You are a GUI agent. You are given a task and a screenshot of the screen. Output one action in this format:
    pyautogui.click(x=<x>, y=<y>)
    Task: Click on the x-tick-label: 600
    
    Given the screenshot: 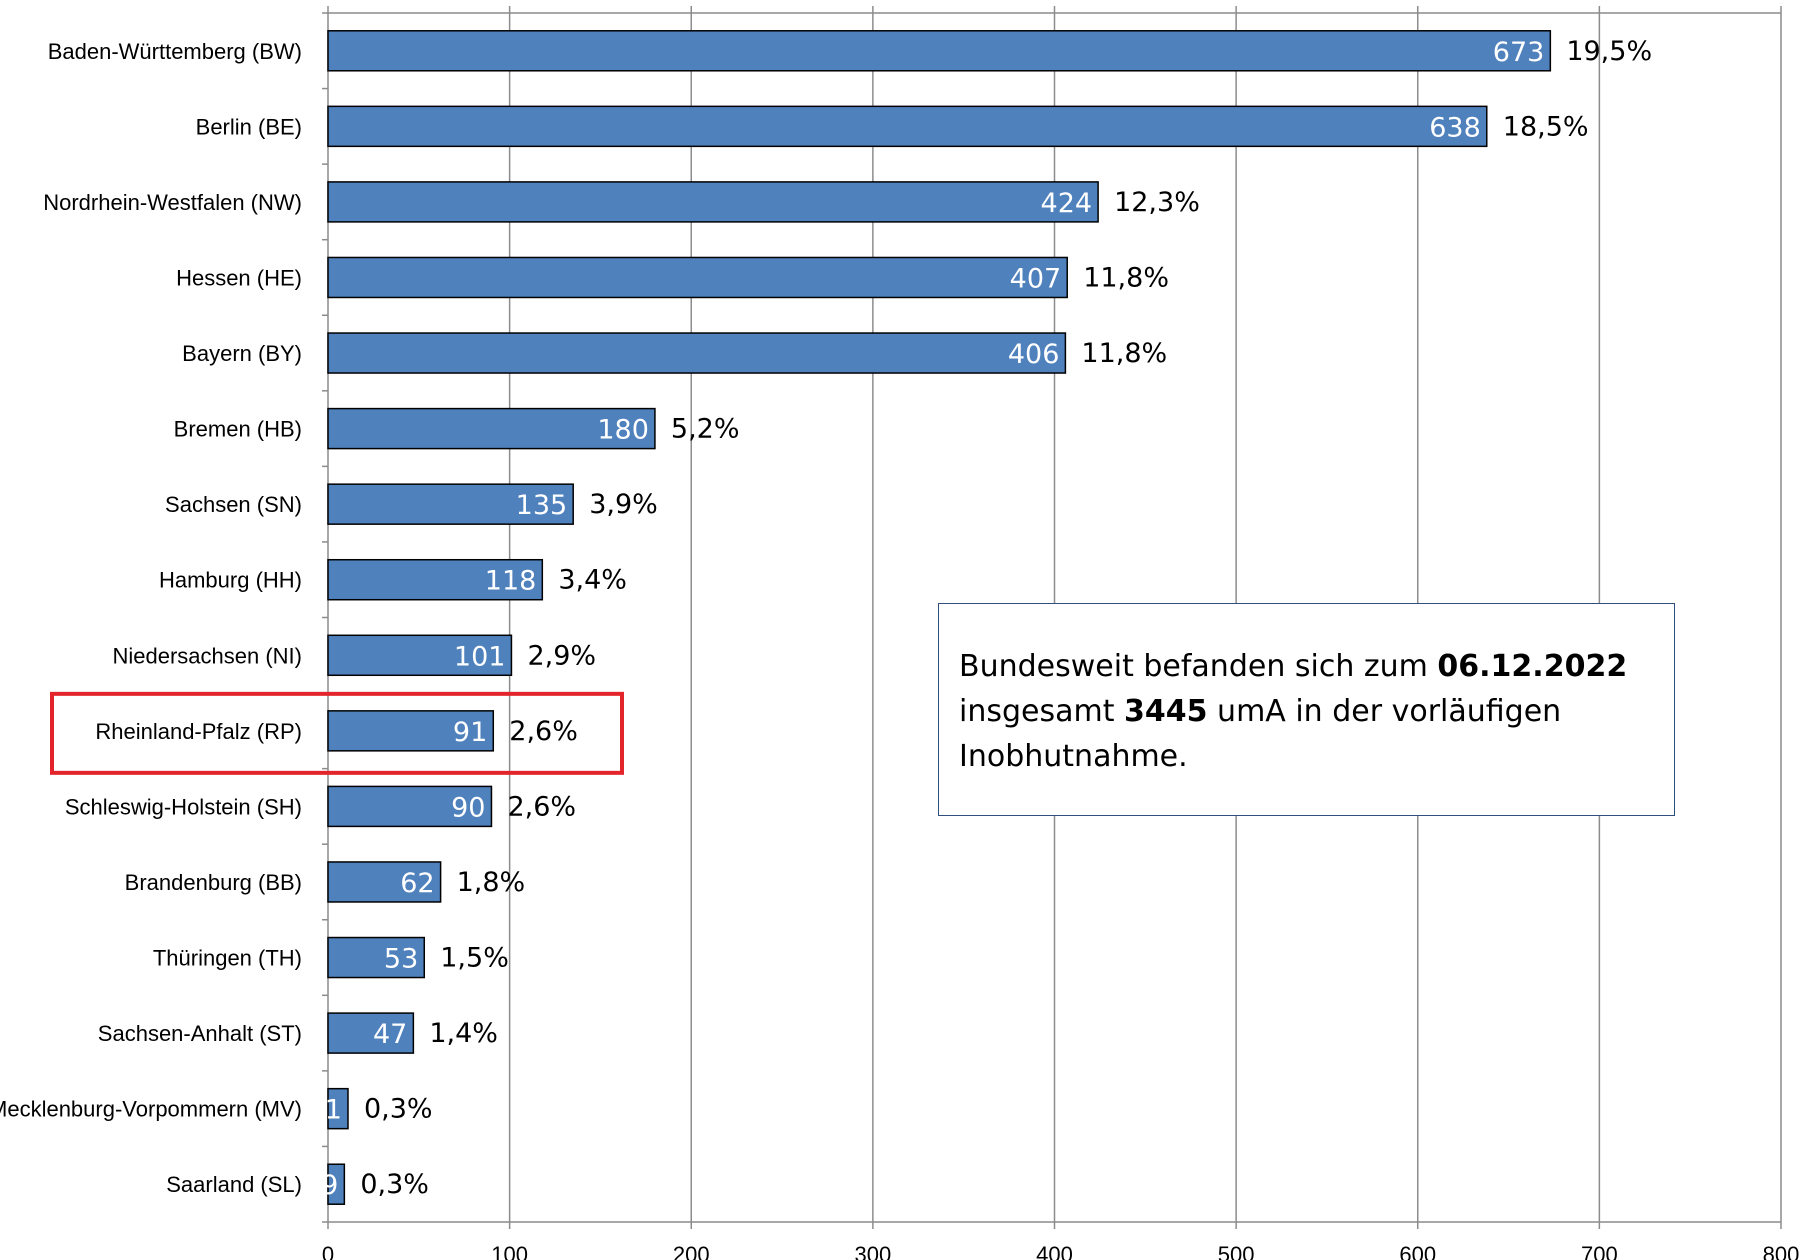 What is the action you would take?
    pyautogui.click(x=1417, y=1251)
    